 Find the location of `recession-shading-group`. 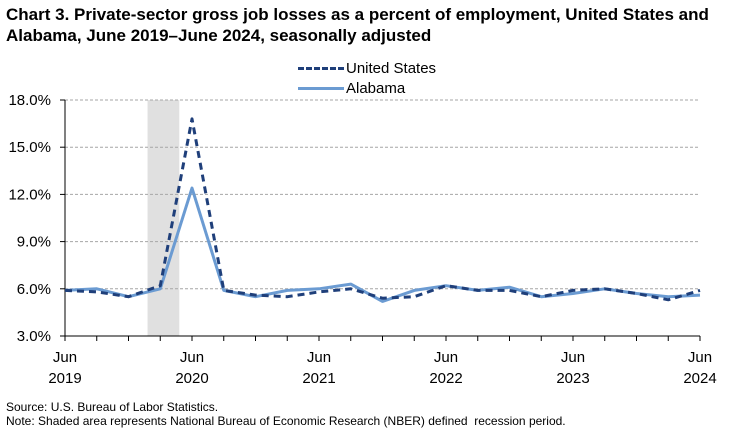

recession-shading-group is located at coordinates (163, 218).